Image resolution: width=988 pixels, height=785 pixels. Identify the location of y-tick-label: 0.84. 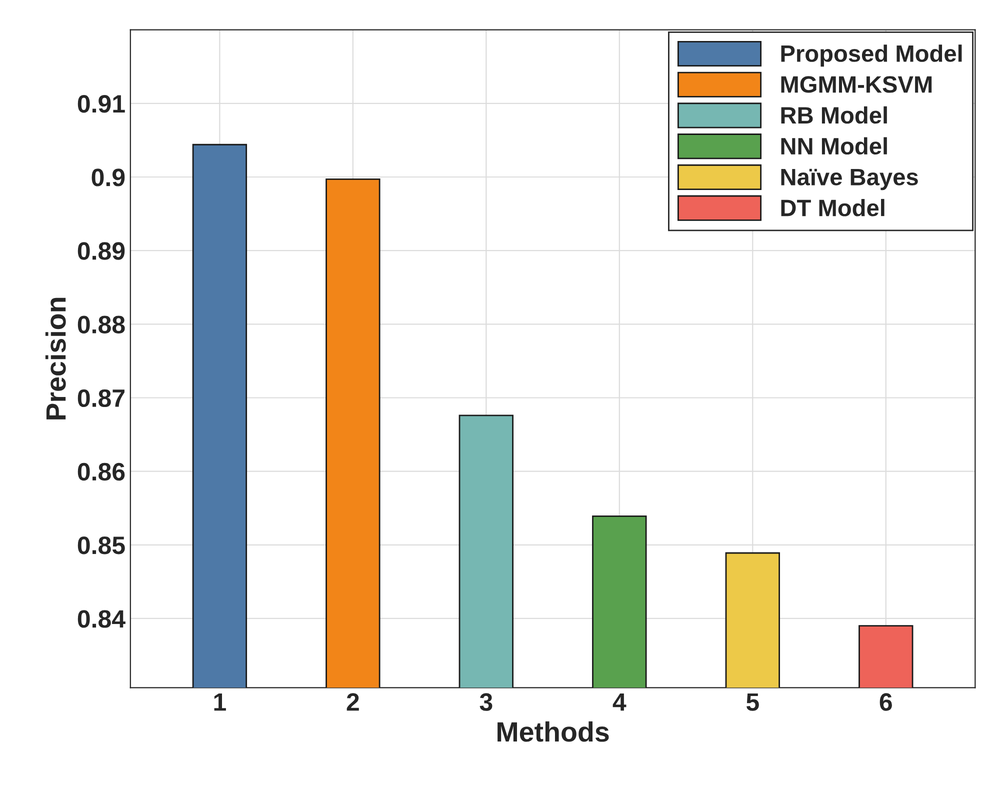
(102, 619).